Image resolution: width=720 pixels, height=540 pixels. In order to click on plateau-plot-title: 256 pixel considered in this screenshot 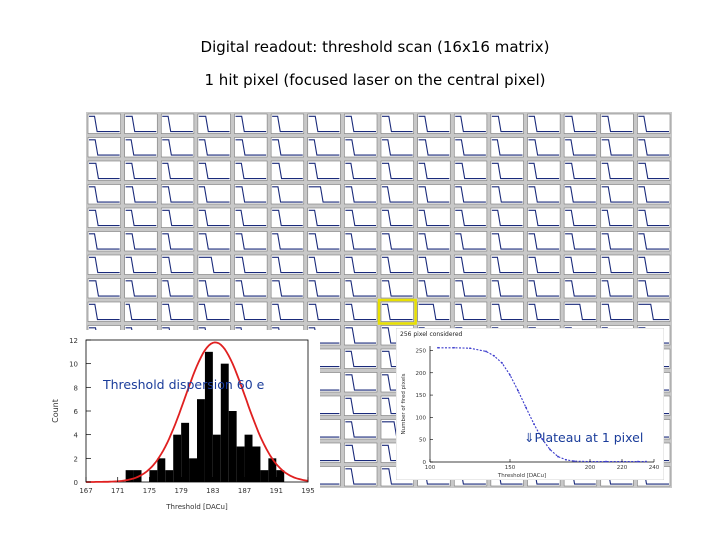, I will do `click(431, 334)`.